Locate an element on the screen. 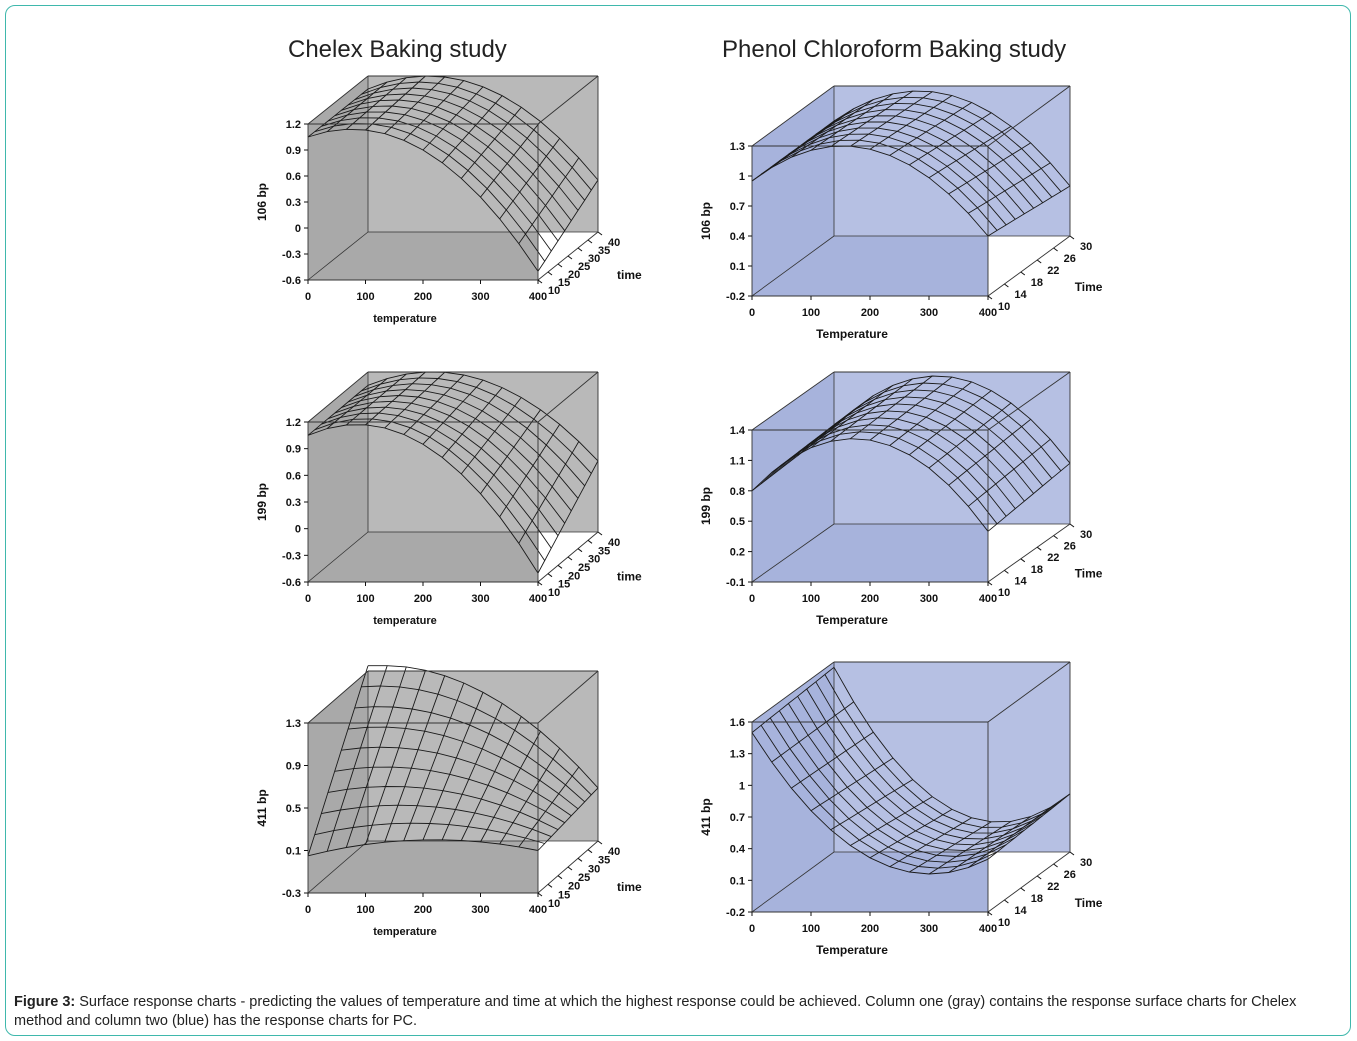  y-tick-label: 20 is located at coordinates (574, 576).